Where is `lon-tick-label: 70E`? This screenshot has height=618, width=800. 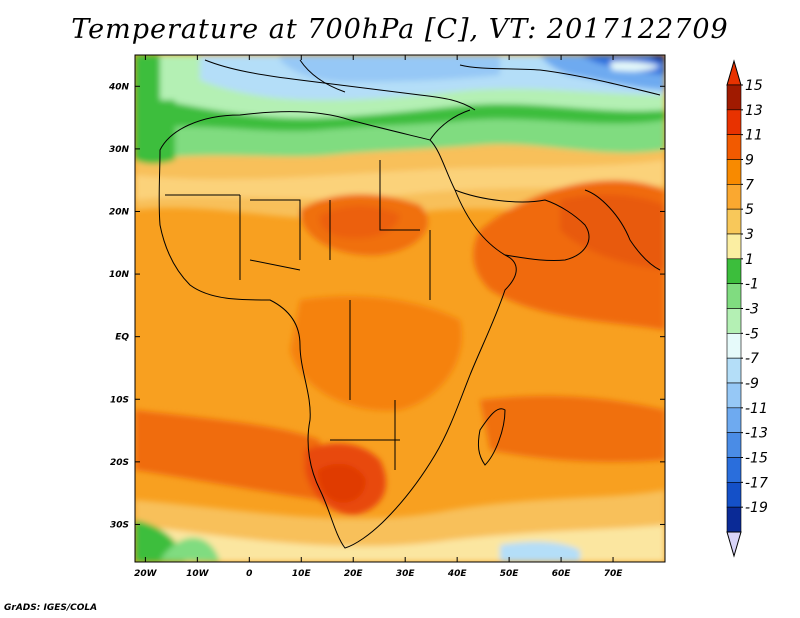
lon-tick-label: 70E is located at coordinates (614, 574).